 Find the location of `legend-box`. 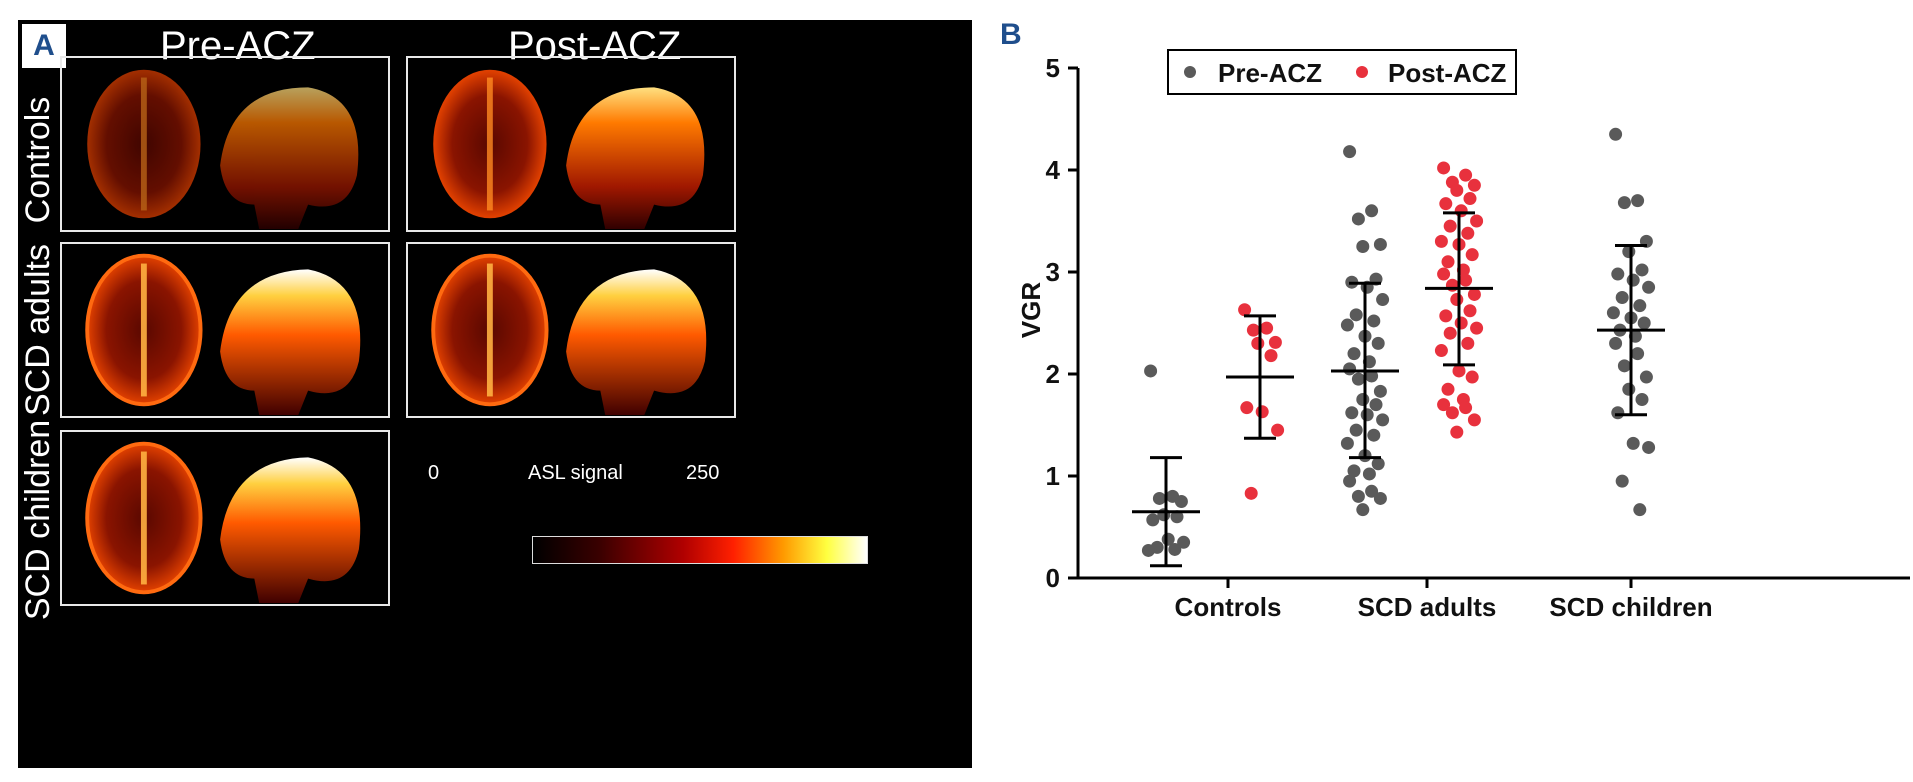

legend-box is located at coordinates (1342, 72).